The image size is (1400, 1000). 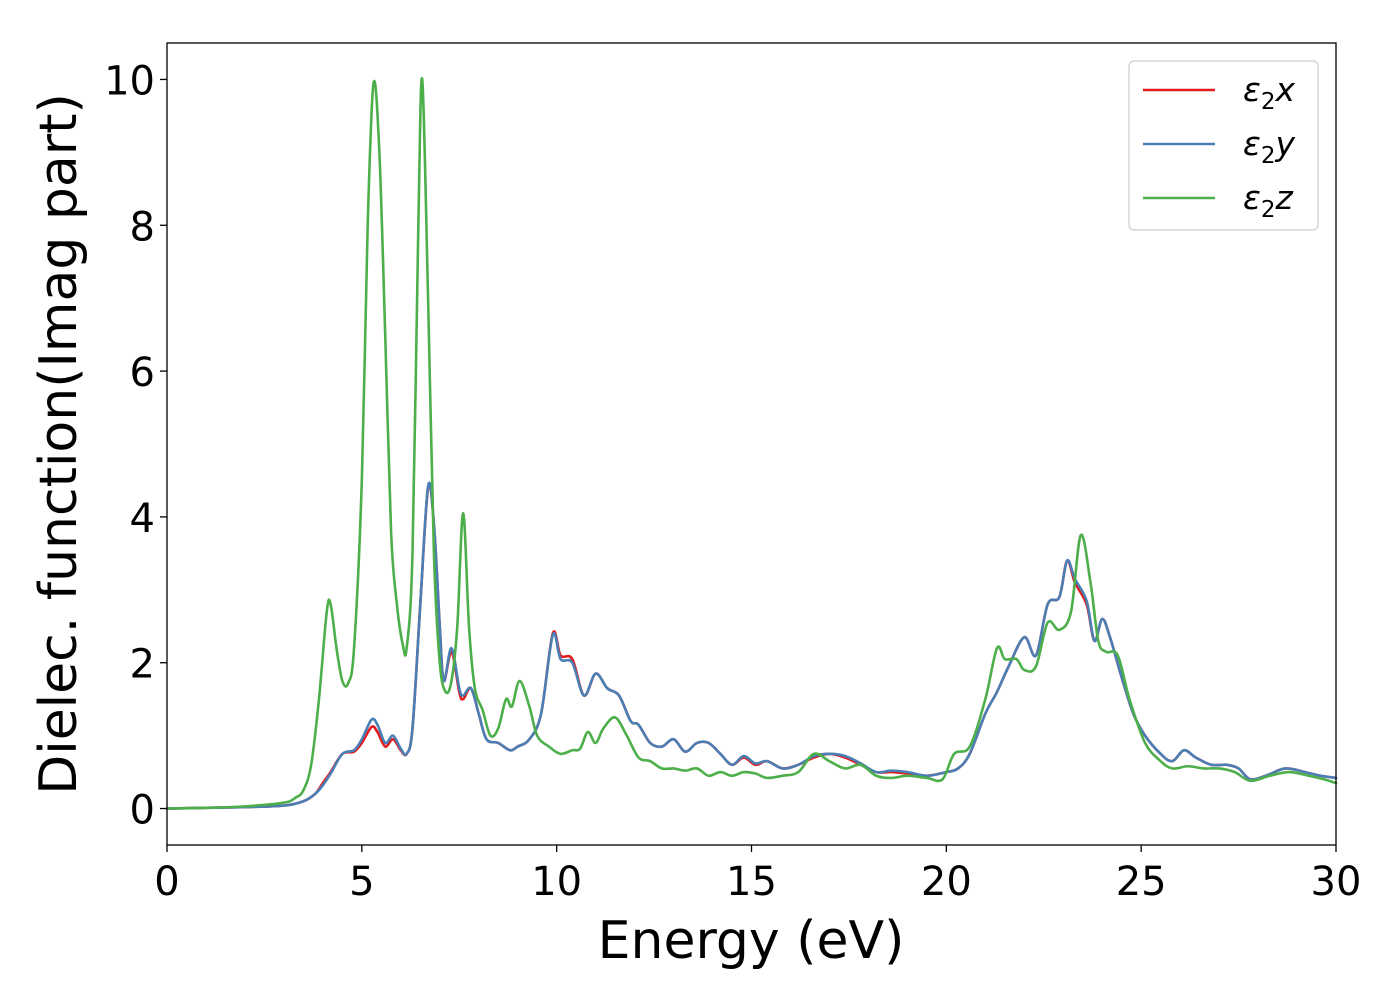 I want to click on legend-label-y: ε2y, so click(x=1269, y=146).